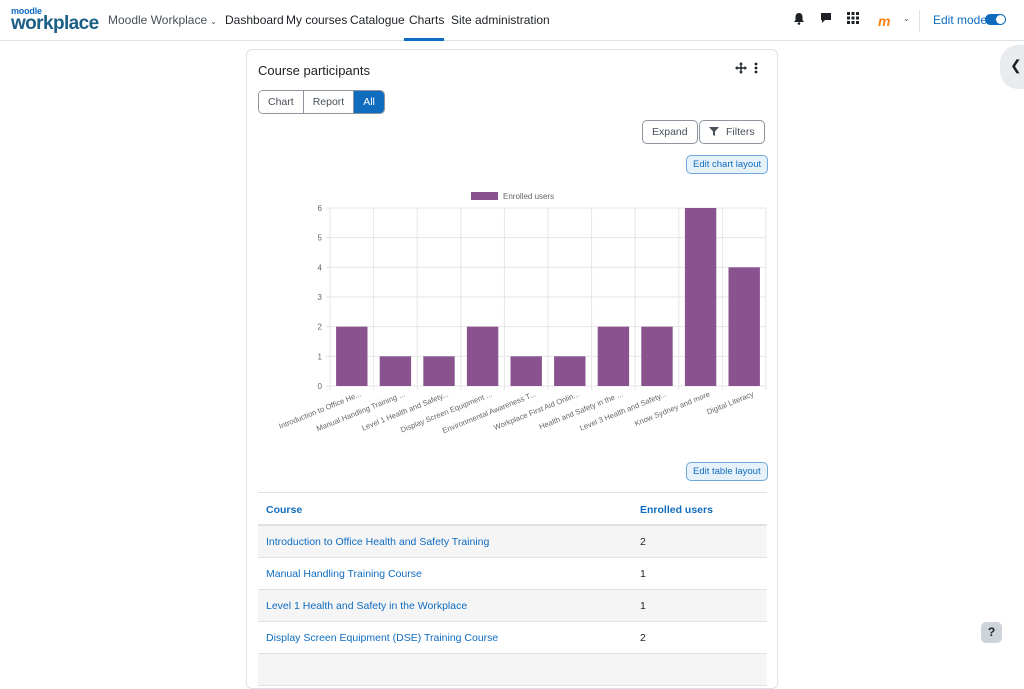  I want to click on open-drawer-button: ❮, so click(1012, 67).